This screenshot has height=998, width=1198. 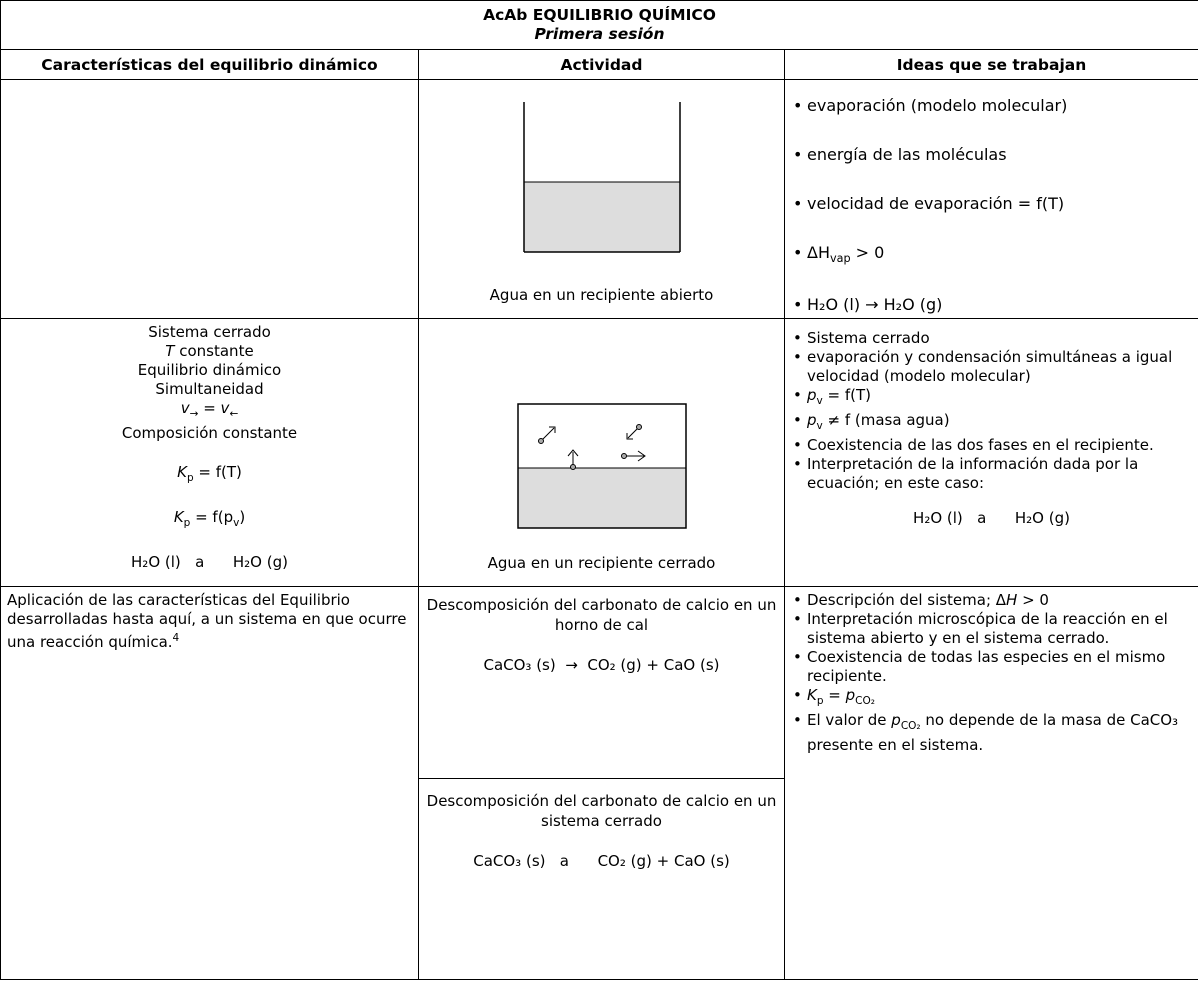 What do you see at coordinates (886, 420) in the screenshot?
I see `text: ≠ f (masa agua)` at bounding box center [886, 420].